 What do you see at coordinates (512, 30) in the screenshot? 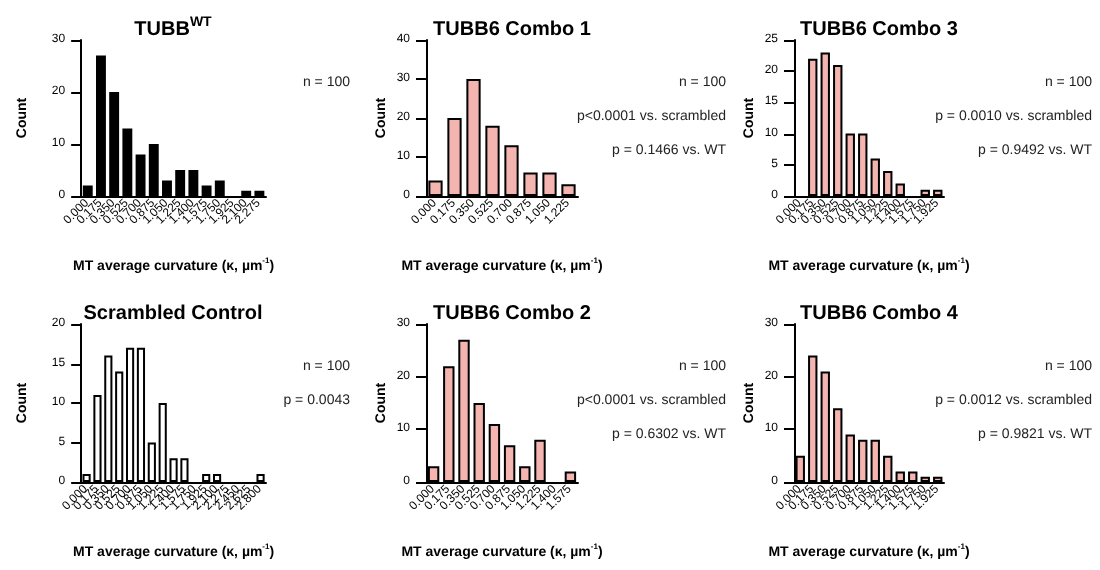
I see `chart-title: TUBB6 Combo 1` at bounding box center [512, 30].